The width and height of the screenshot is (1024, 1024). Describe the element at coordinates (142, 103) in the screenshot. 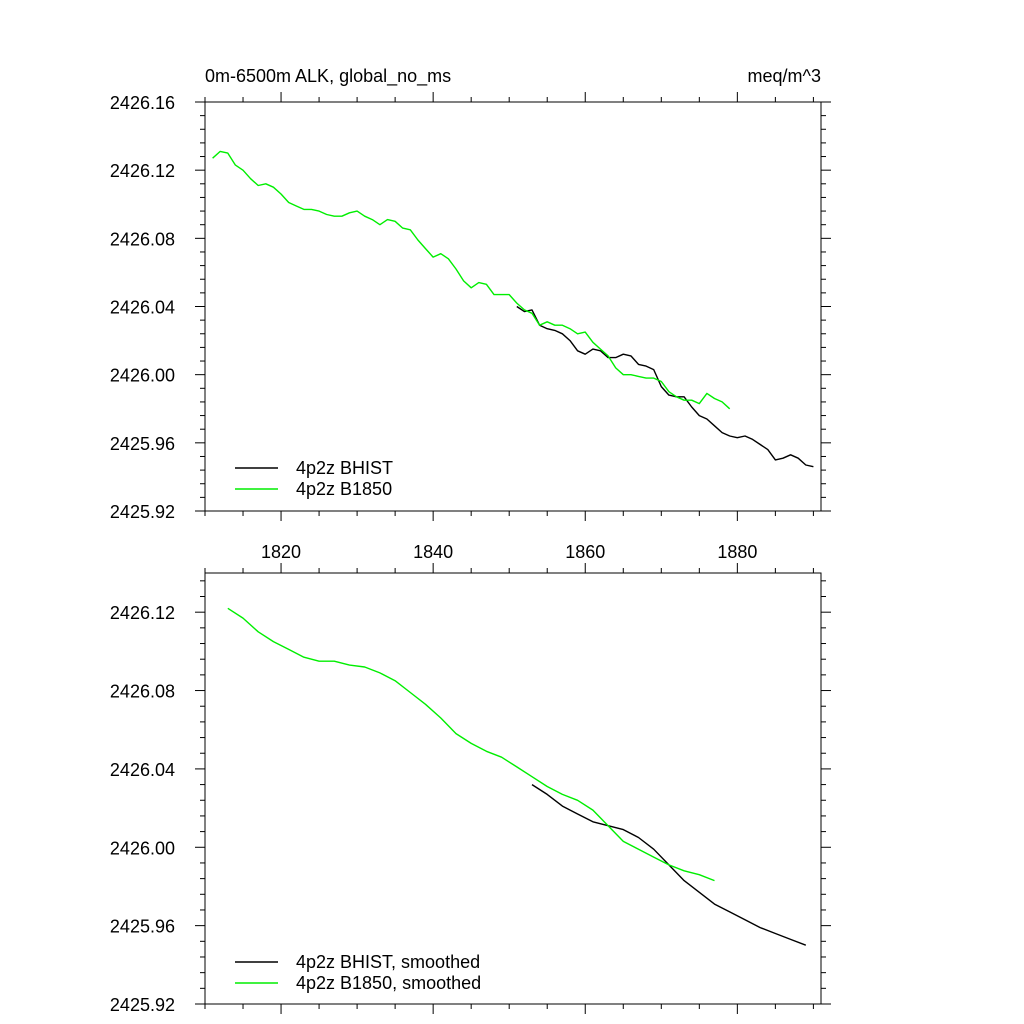

I see `y-tick-label: 2426.16` at that location.